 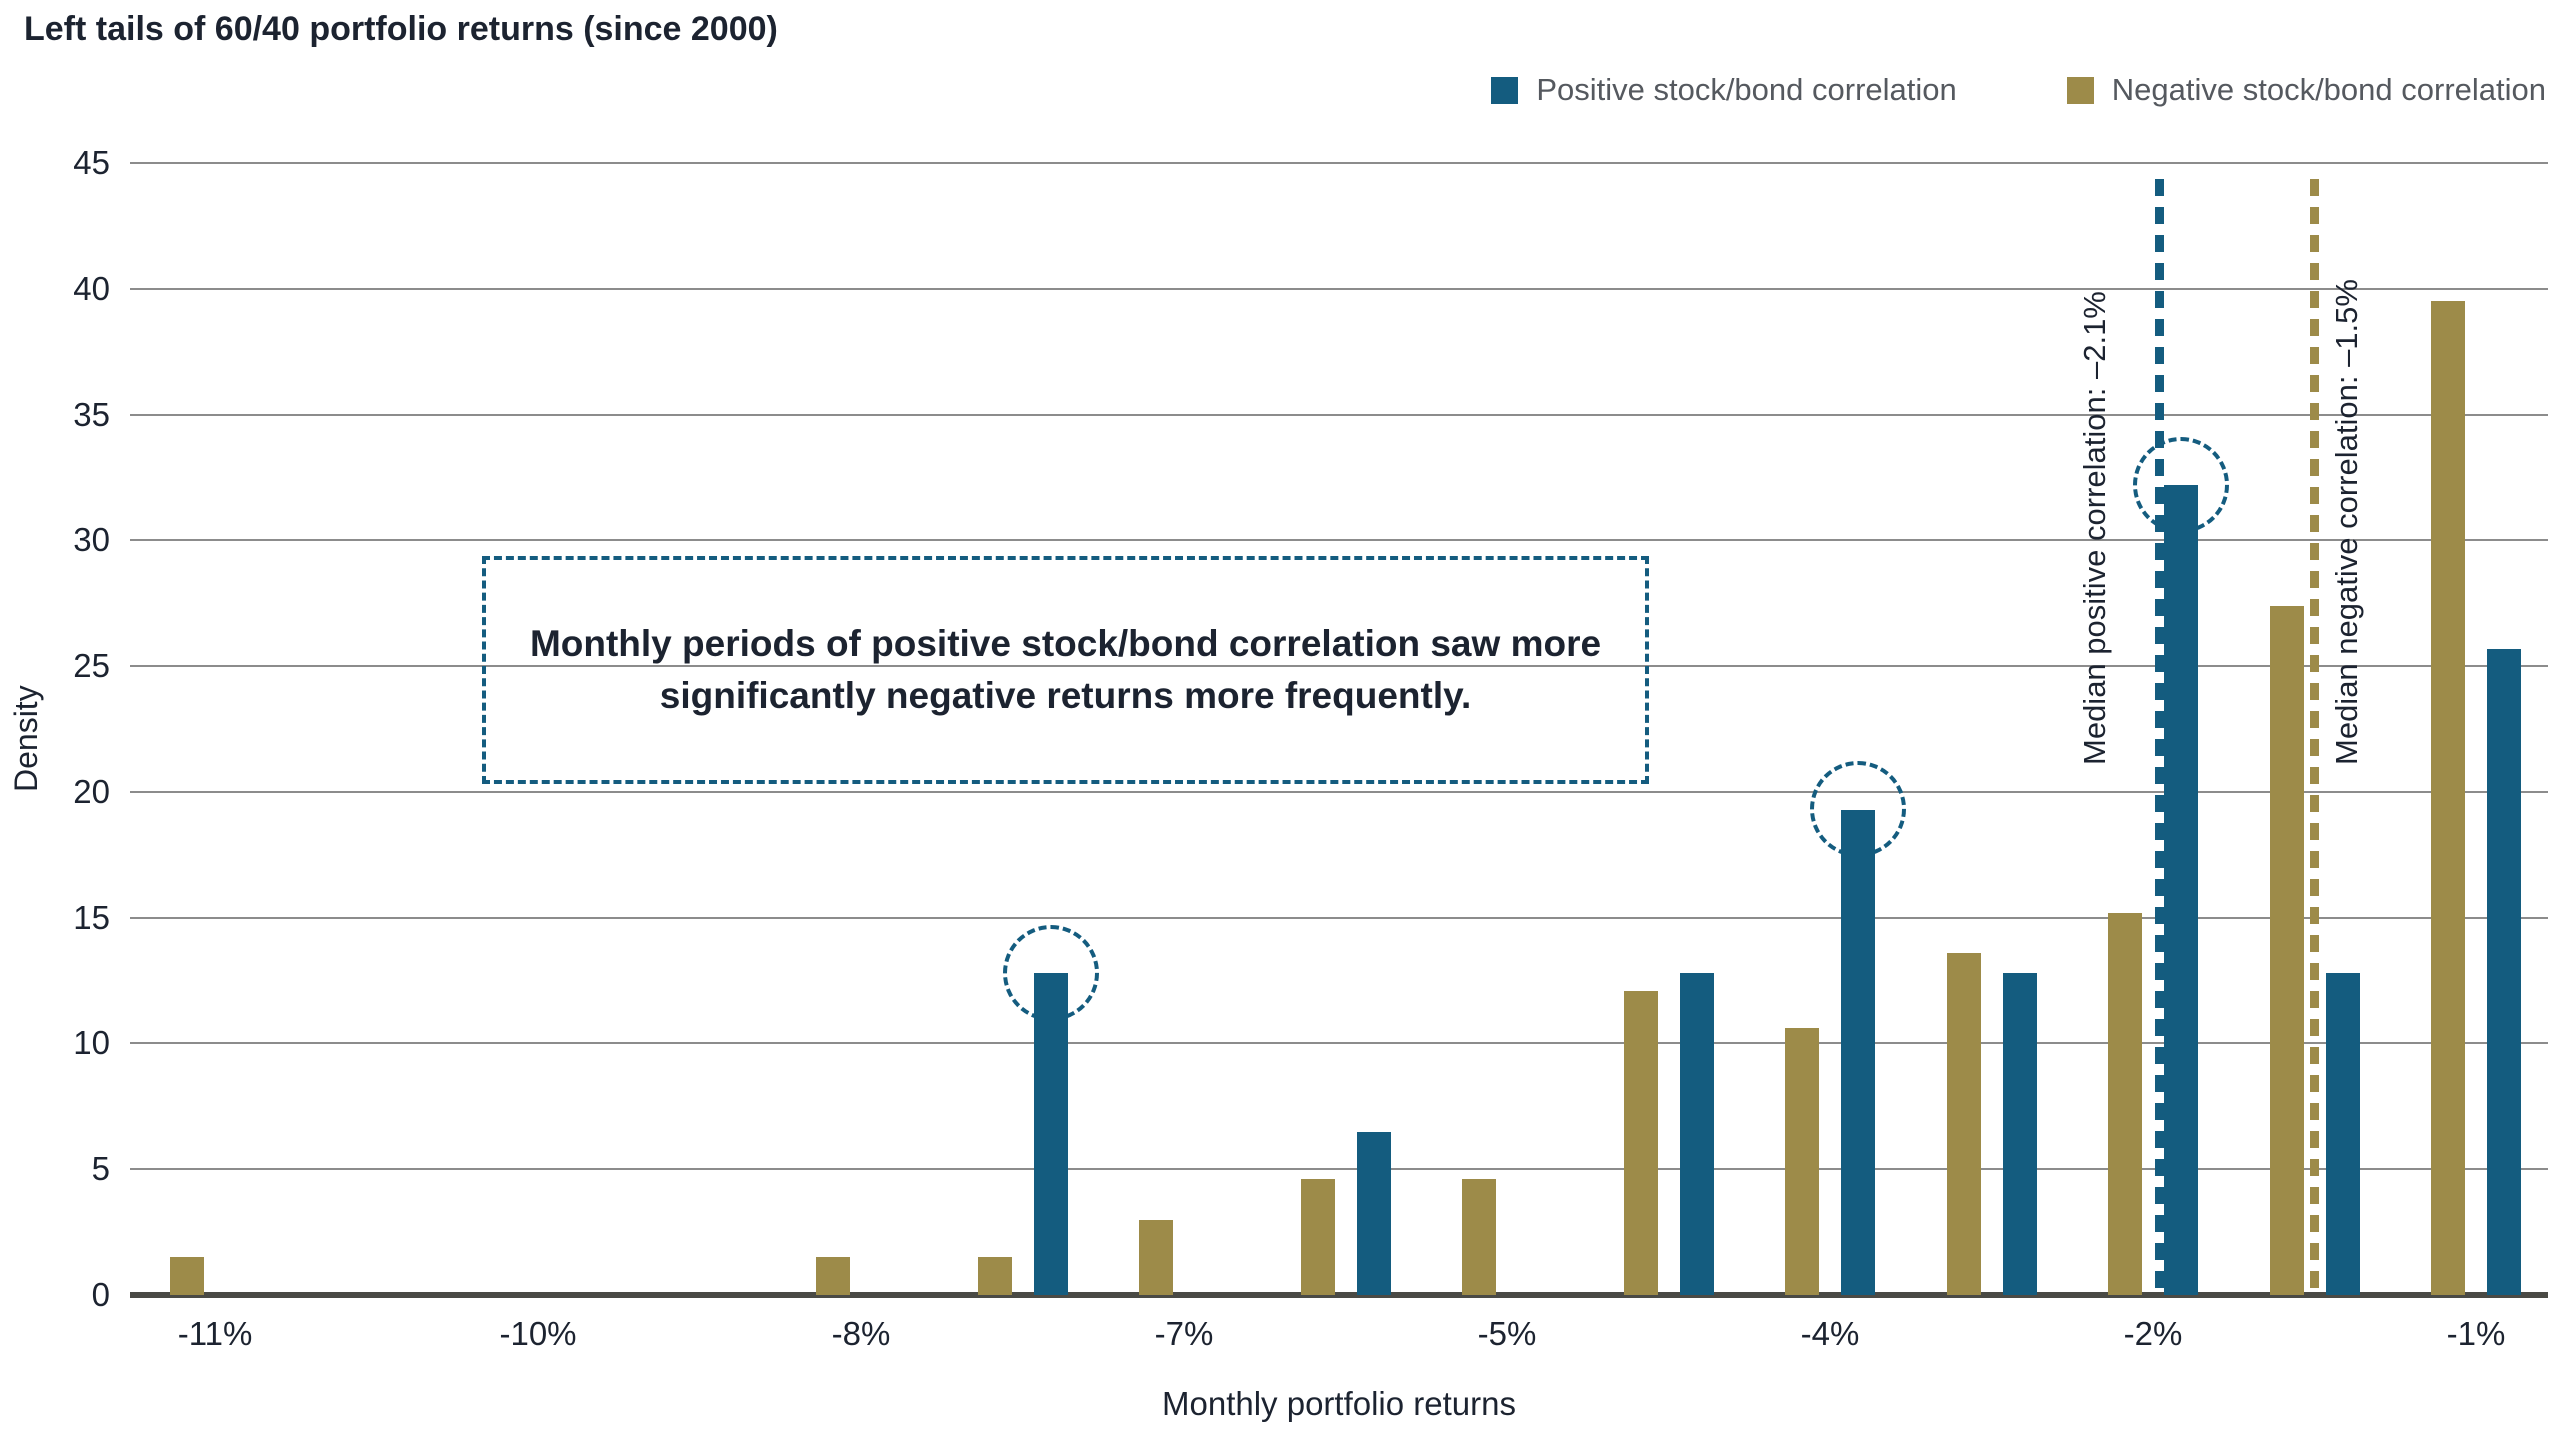 I want to click on x-tick-label: -8%, so click(x=861, y=1333).